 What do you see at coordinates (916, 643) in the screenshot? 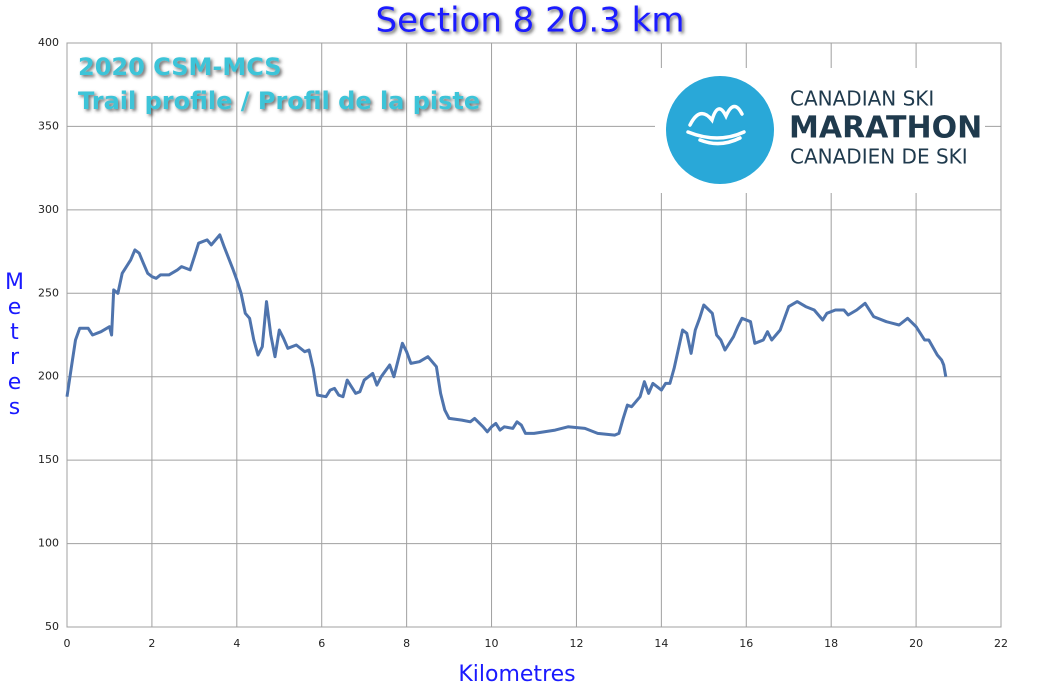
I see `x-tick-label: 20` at bounding box center [916, 643].